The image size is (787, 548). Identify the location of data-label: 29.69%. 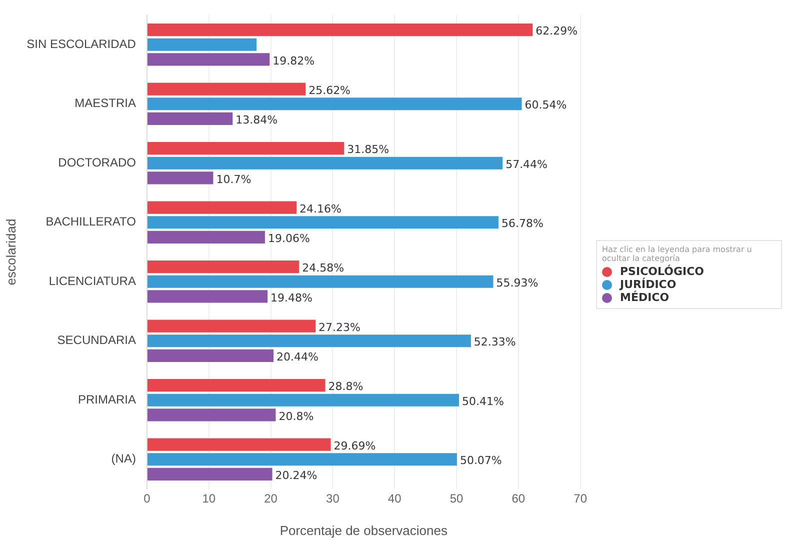
(355, 445).